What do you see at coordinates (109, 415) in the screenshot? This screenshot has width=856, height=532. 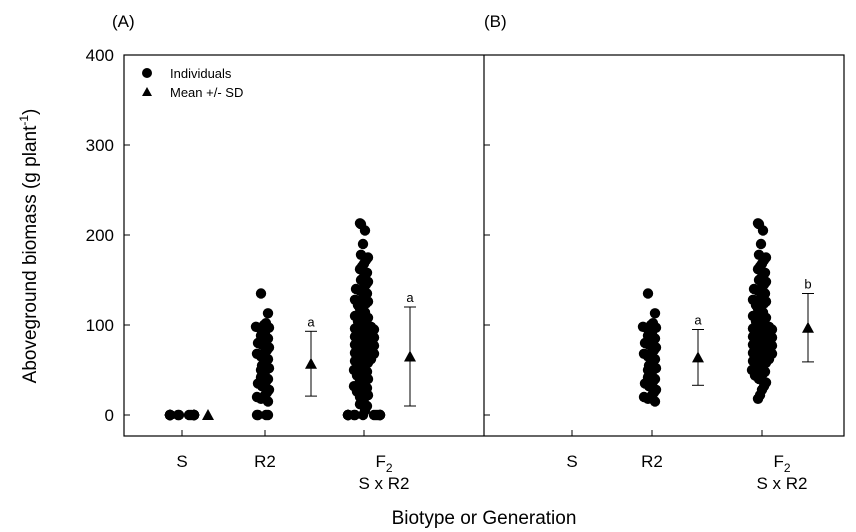 I see `y-tick-label-0: 0` at bounding box center [109, 415].